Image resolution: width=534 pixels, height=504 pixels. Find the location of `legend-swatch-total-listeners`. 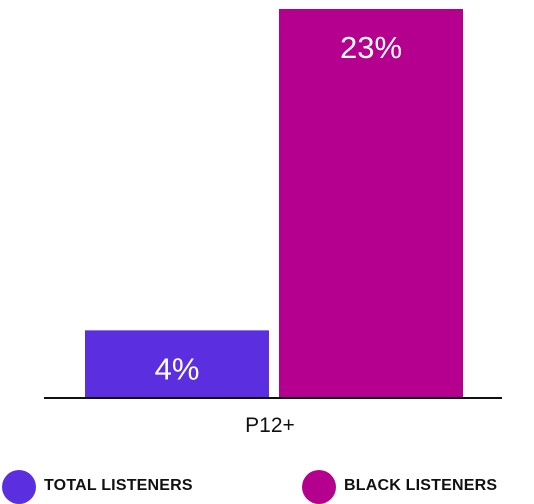

legend-swatch-total-listeners is located at coordinates (19, 486).